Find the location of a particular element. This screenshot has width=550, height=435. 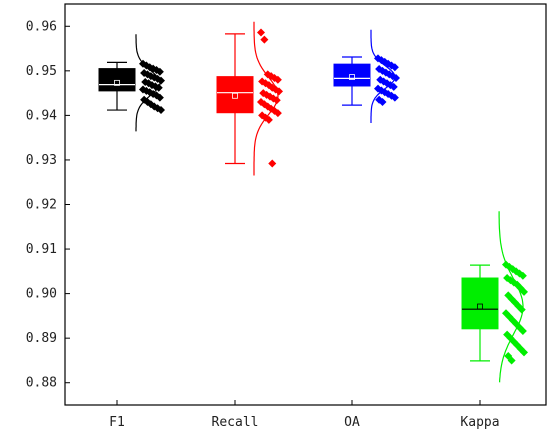

y-tick-label: 0.89 is located at coordinates (41, 338).